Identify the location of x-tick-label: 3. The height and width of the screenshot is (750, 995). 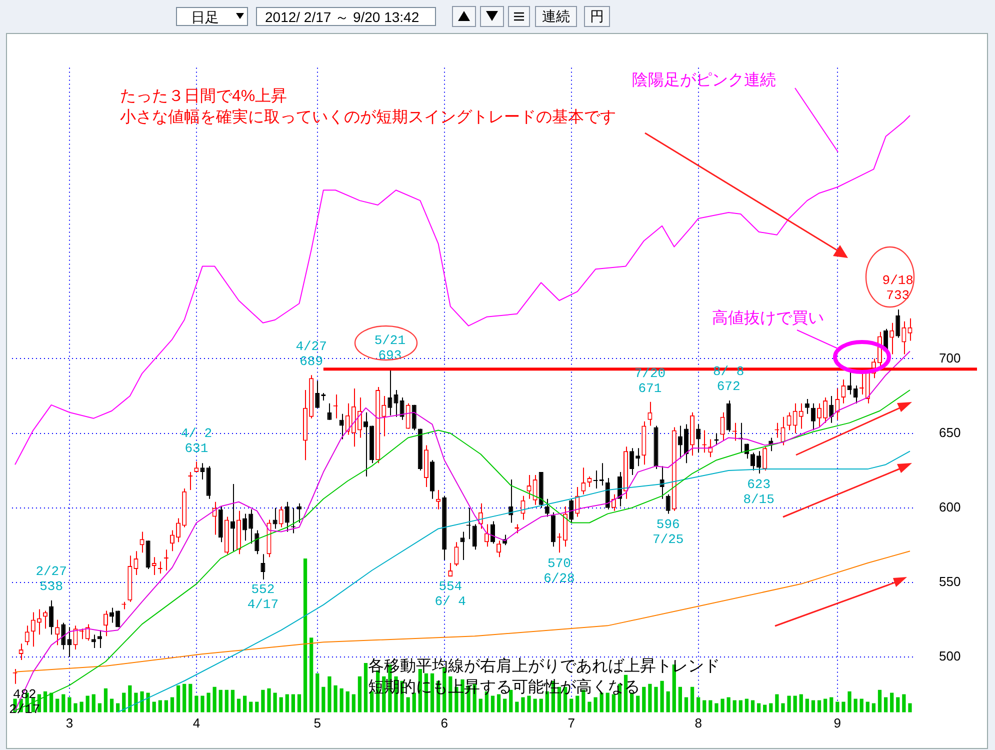
(70, 723).